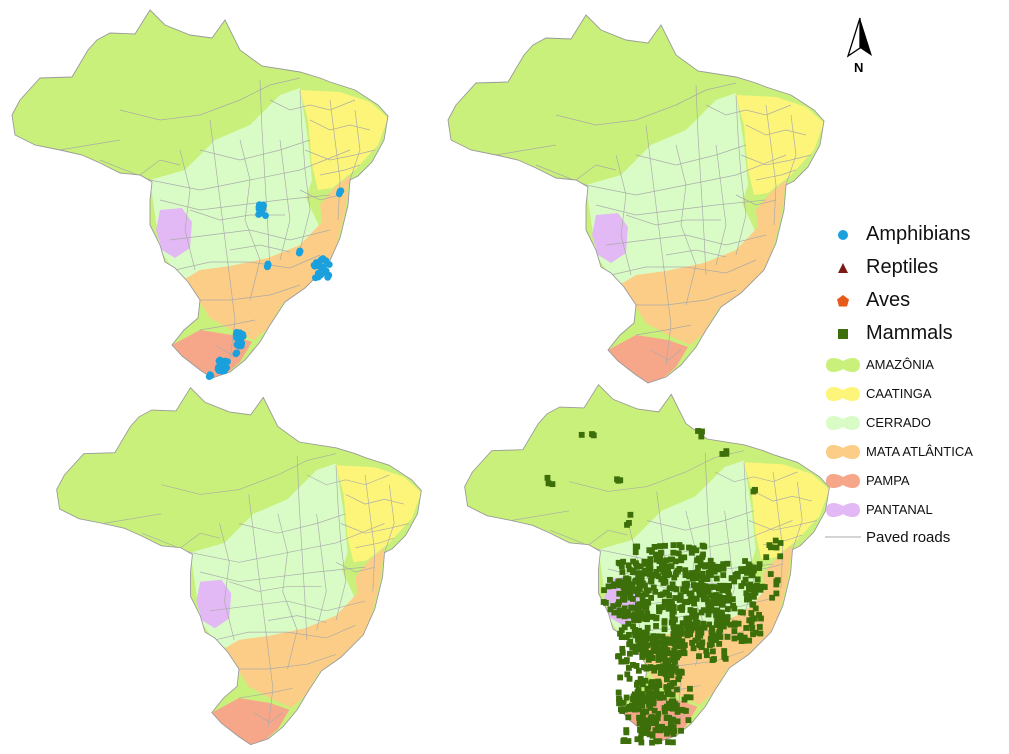  Describe the element at coordinates (912, 234) in the screenshot. I see `legend-item-amphibians: Amphibians` at that location.